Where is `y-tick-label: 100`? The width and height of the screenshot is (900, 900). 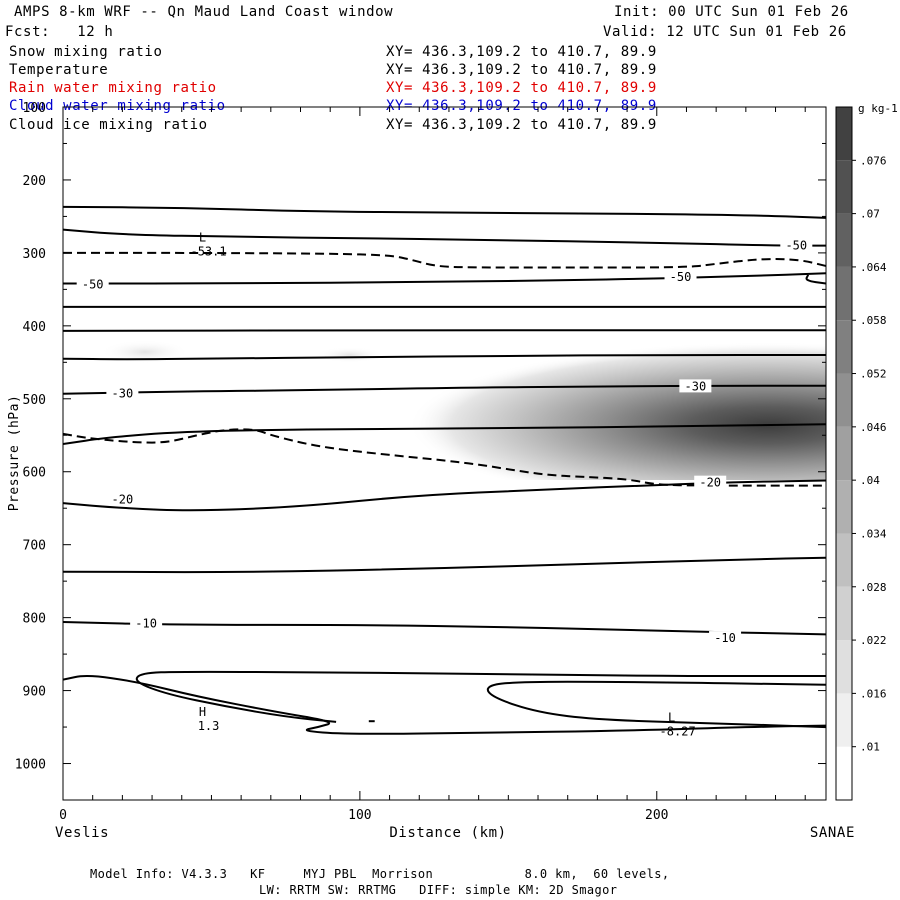
y-tick-label: 100 is located at coordinates (34, 108).